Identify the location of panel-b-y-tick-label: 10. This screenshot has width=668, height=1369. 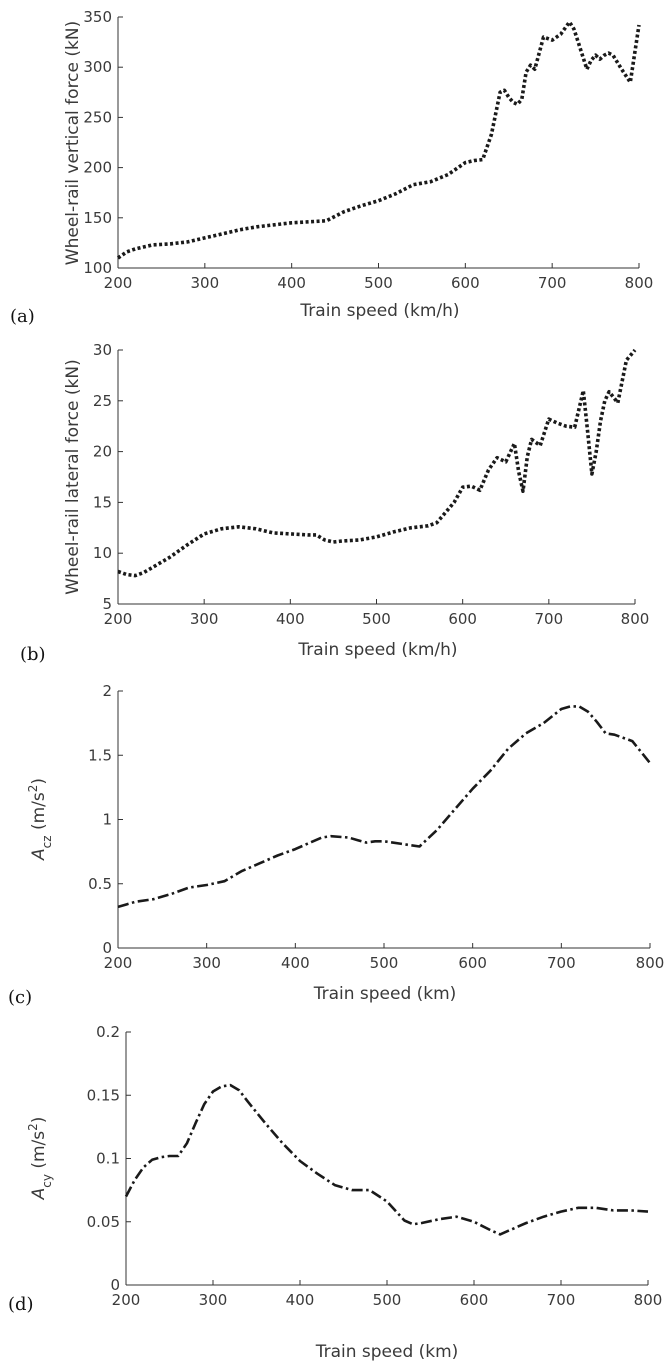
(102, 553).